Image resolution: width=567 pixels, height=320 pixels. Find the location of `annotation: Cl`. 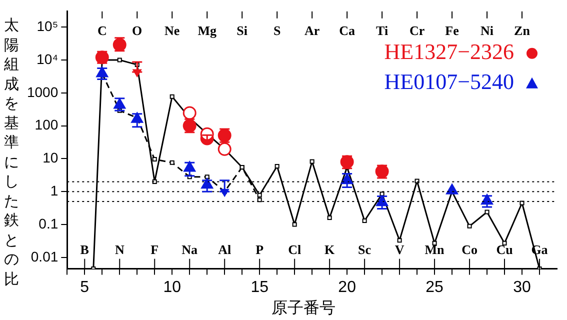

annotation: Cl is located at coordinates (295, 250).